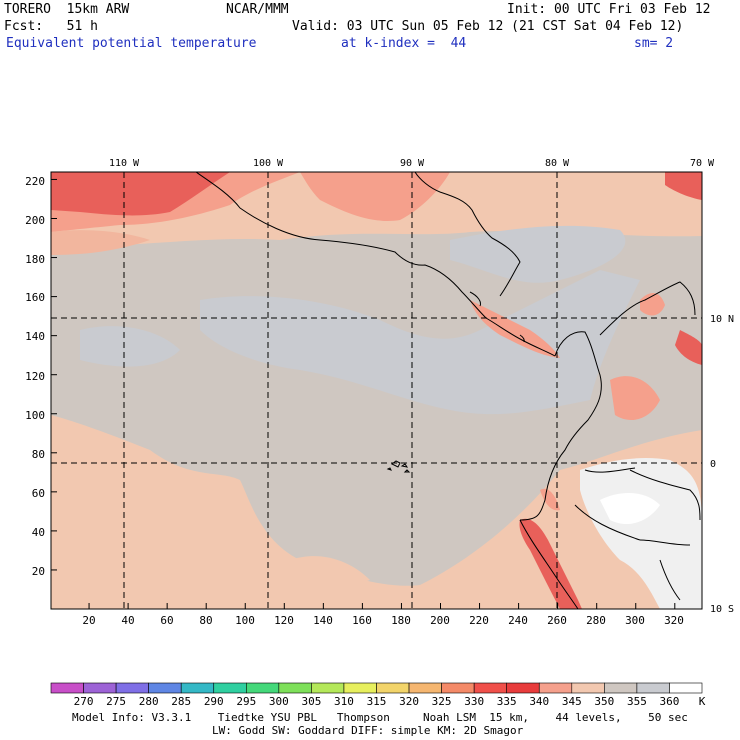  I want to click on grid-x-label: 100, so click(245, 620).